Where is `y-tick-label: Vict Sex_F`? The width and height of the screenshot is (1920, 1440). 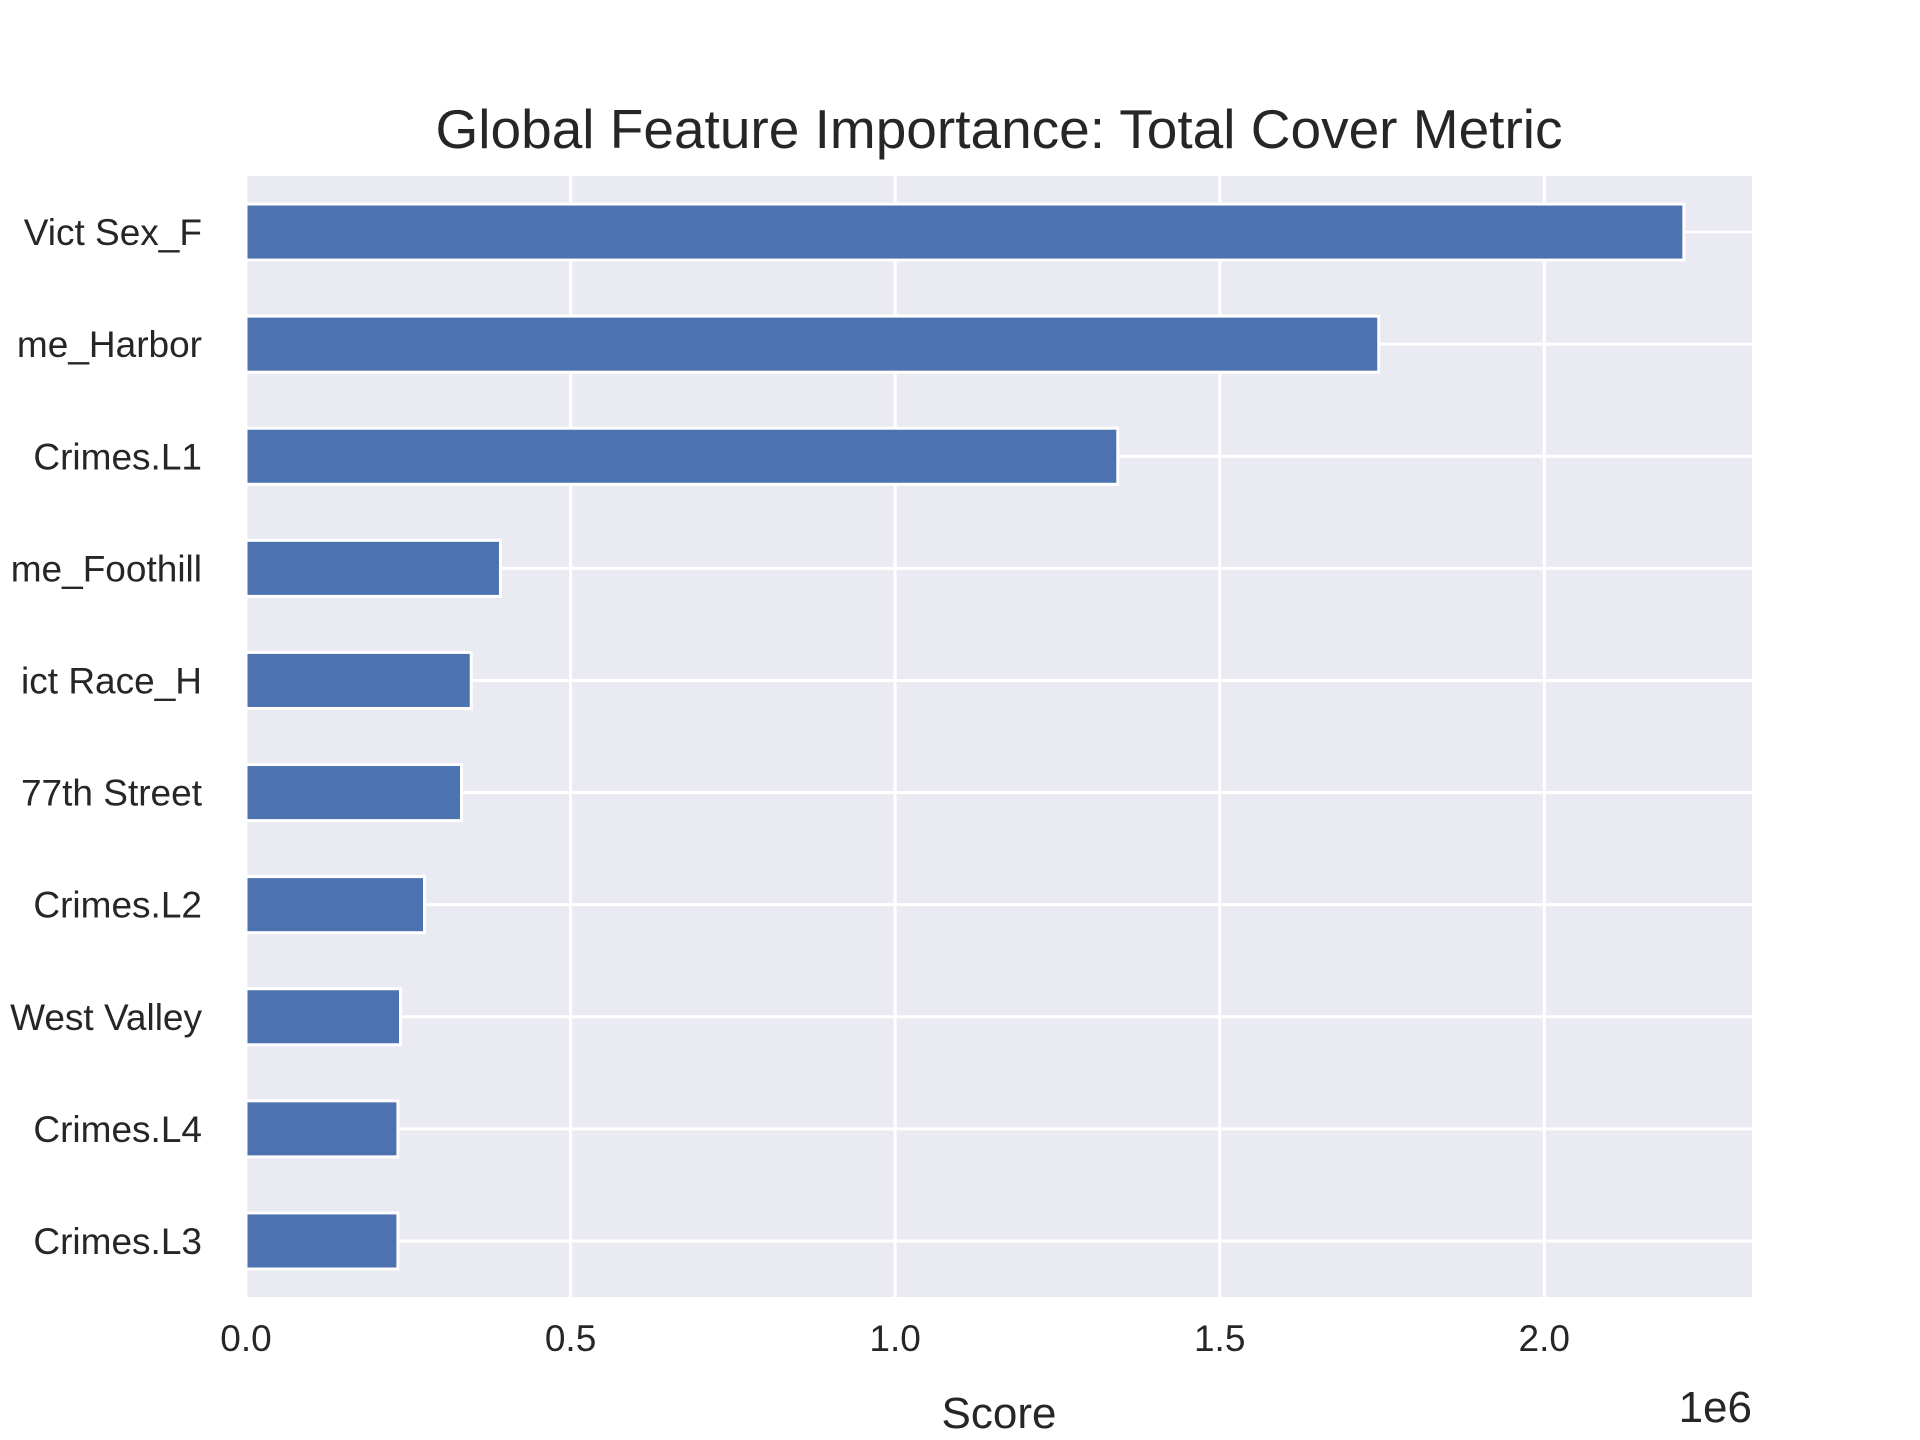 y-tick-label: Vict Sex_F is located at coordinates (113, 232).